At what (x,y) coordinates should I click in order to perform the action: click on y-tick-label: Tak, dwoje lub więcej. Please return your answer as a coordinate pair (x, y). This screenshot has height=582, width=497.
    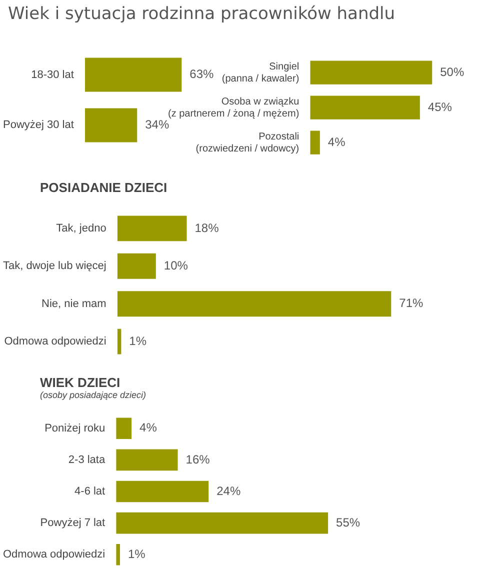
    Looking at the image, I should click on (54, 266).